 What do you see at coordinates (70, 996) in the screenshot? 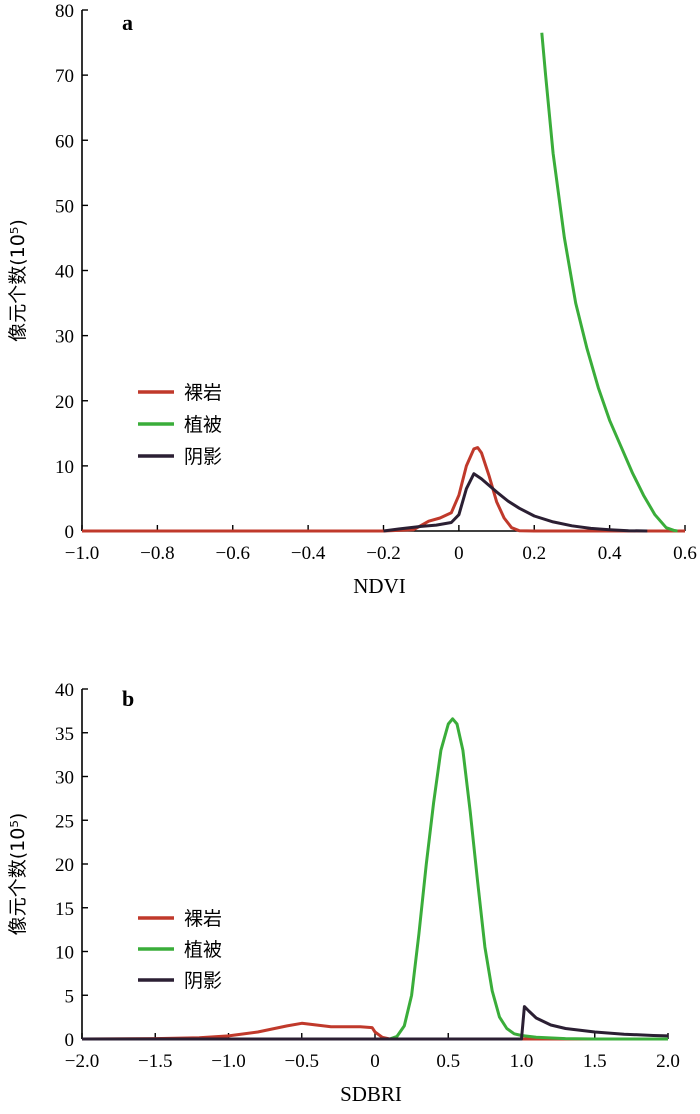
I see `y-tick-label: 5` at bounding box center [70, 996].